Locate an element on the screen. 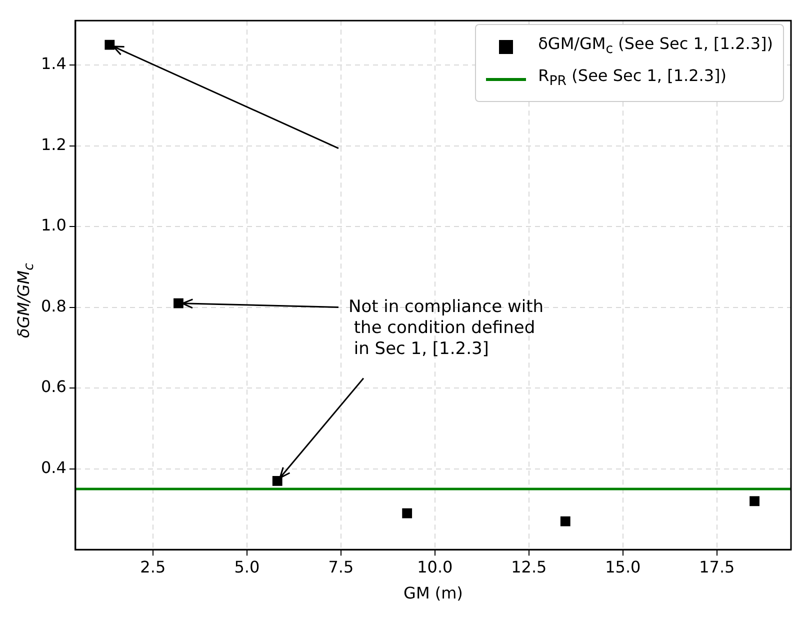  x-tick-label: 7.5 is located at coordinates (341, 566).